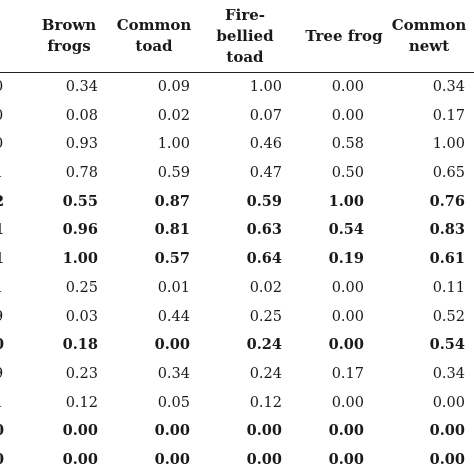 The image size is (474, 474). What do you see at coordinates (347, 373) in the screenshot?
I see `cell-tree-frog: 0.17` at bounding box center [347, 373].